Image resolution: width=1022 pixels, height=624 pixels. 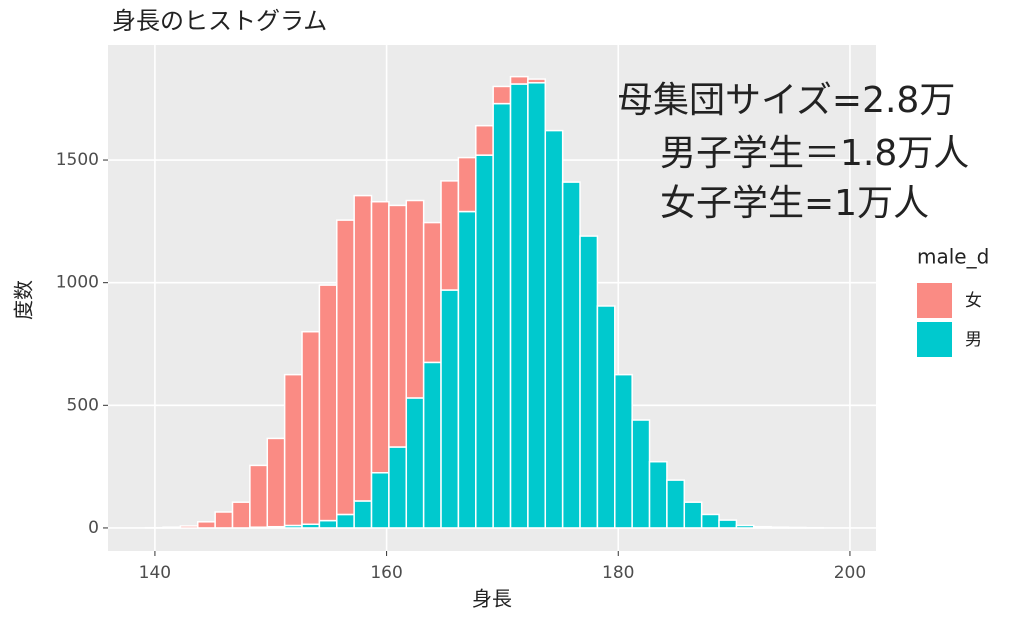 What do you see at coordinates (492, 599) in the screenshot?
I see `x-axis-label: 身長` at bounding box center [492, 599].